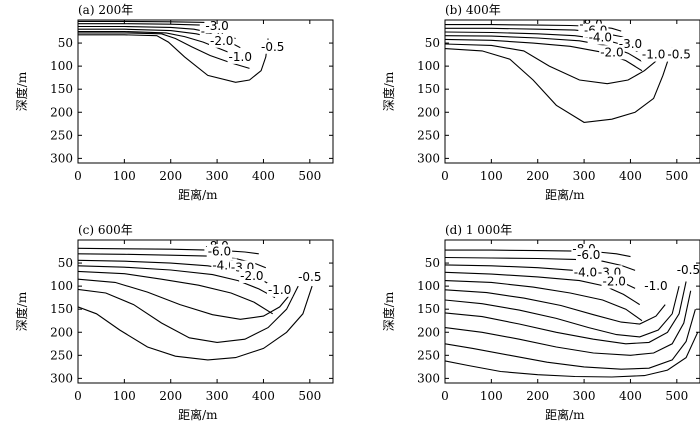  Describe the element at coordinates (105, 10) in the screenshot. I see `panel-title: (a) 200年` at that location.